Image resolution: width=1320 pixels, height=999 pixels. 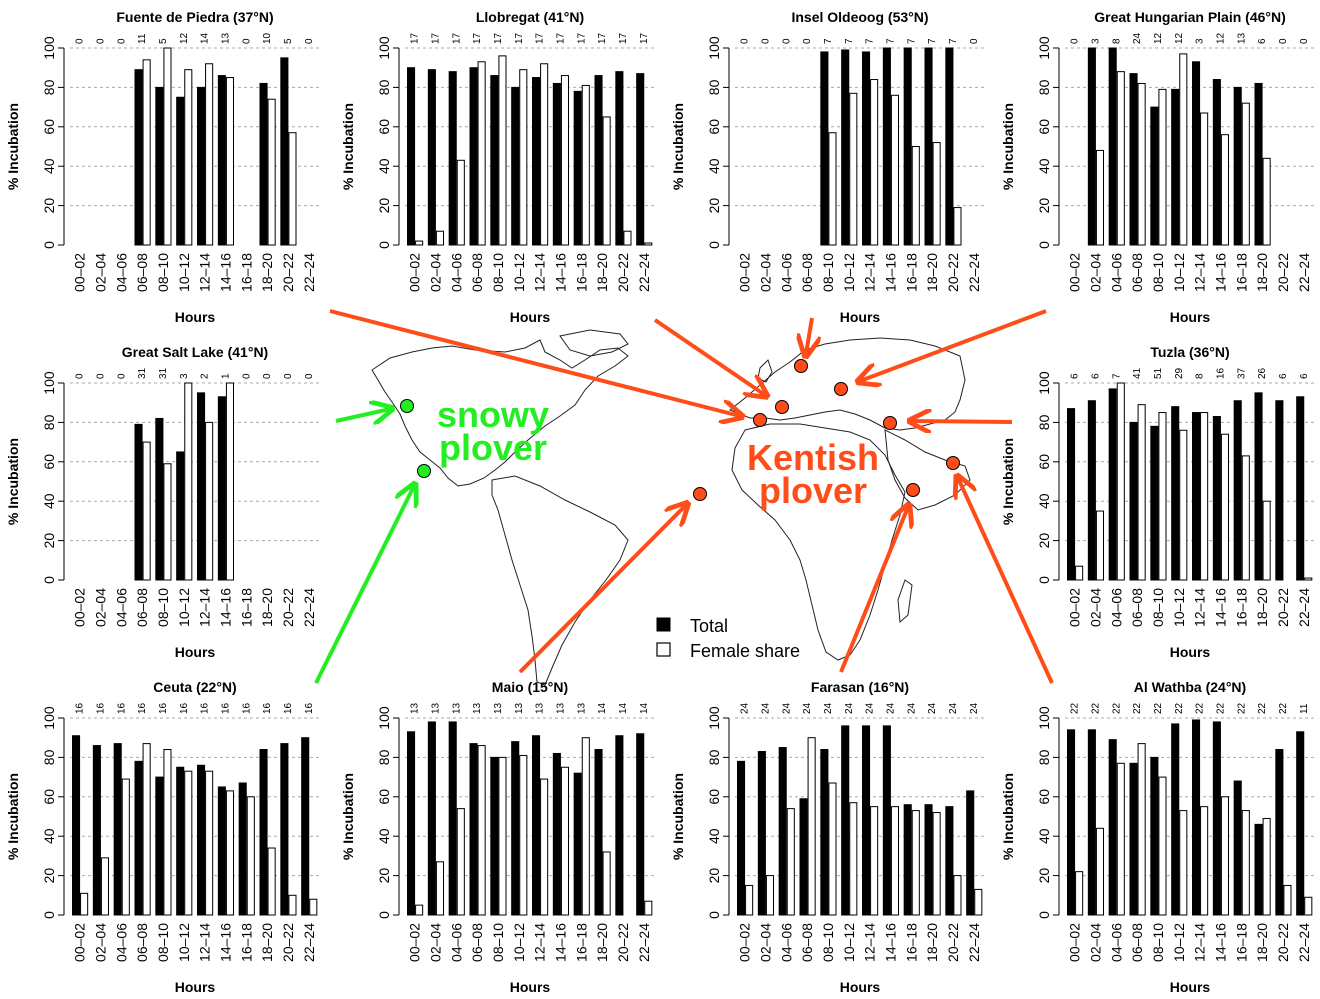 I want to click on y-axis-label: % Incubation, so click(x=348, y=146).